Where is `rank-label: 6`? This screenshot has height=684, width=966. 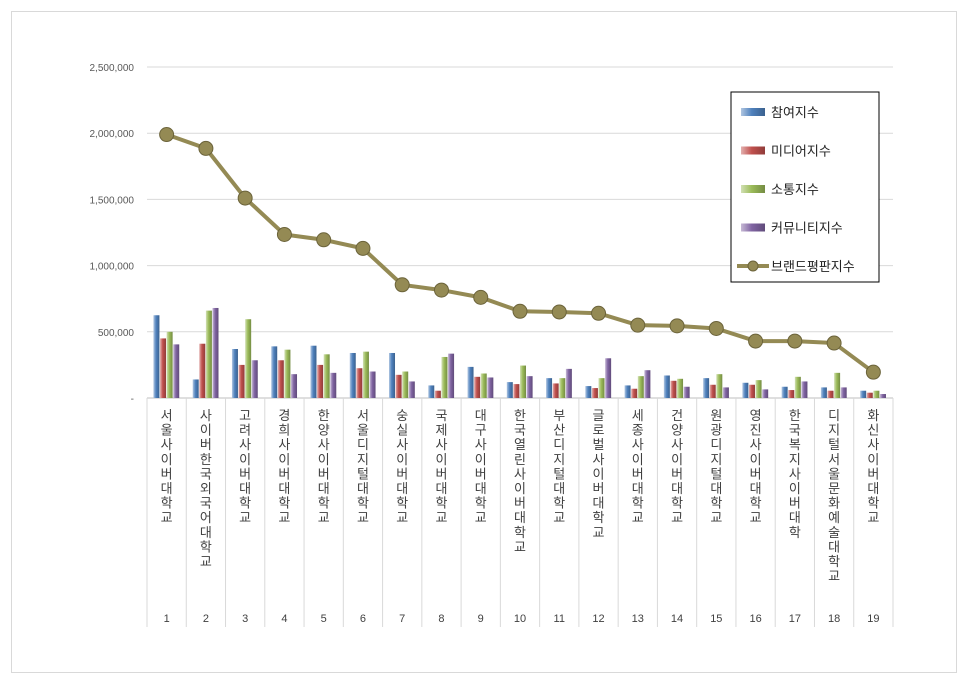
rank-label: 6 is located at coordinates (363, 619).